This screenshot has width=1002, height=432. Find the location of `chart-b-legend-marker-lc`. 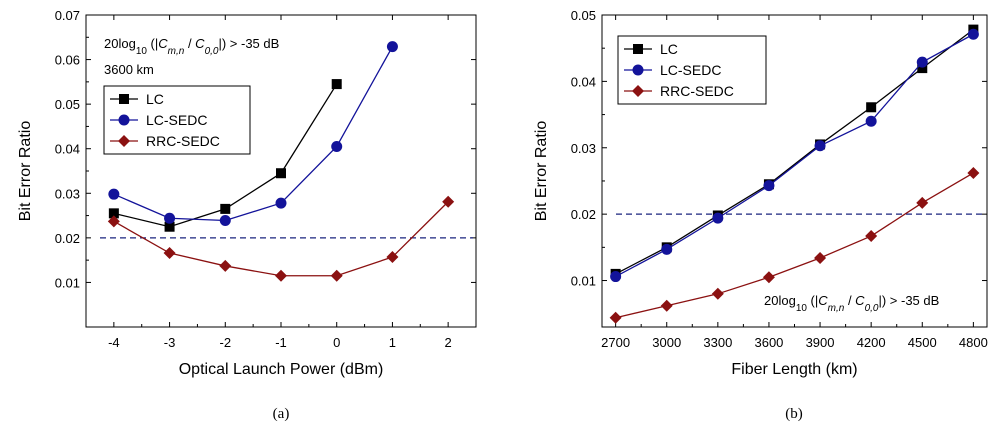

chart-b-legend-marker-lc is located at coordinates (638, 49).